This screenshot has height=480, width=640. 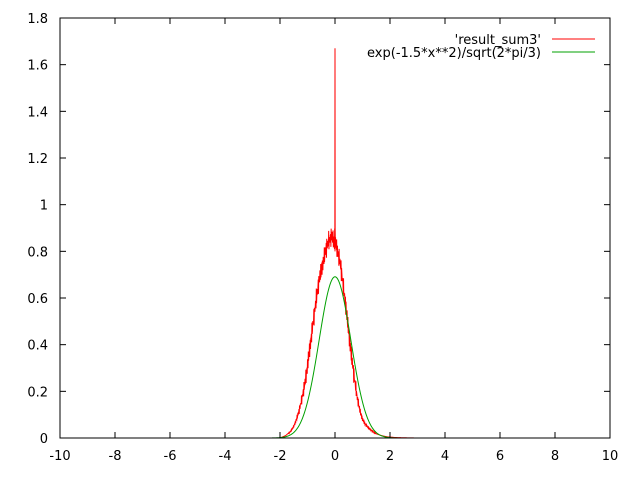 What do you see at coordinates (115, 456) in the screenshot?
I see `x-tick-label: -8` at bounding box center [115, 456].